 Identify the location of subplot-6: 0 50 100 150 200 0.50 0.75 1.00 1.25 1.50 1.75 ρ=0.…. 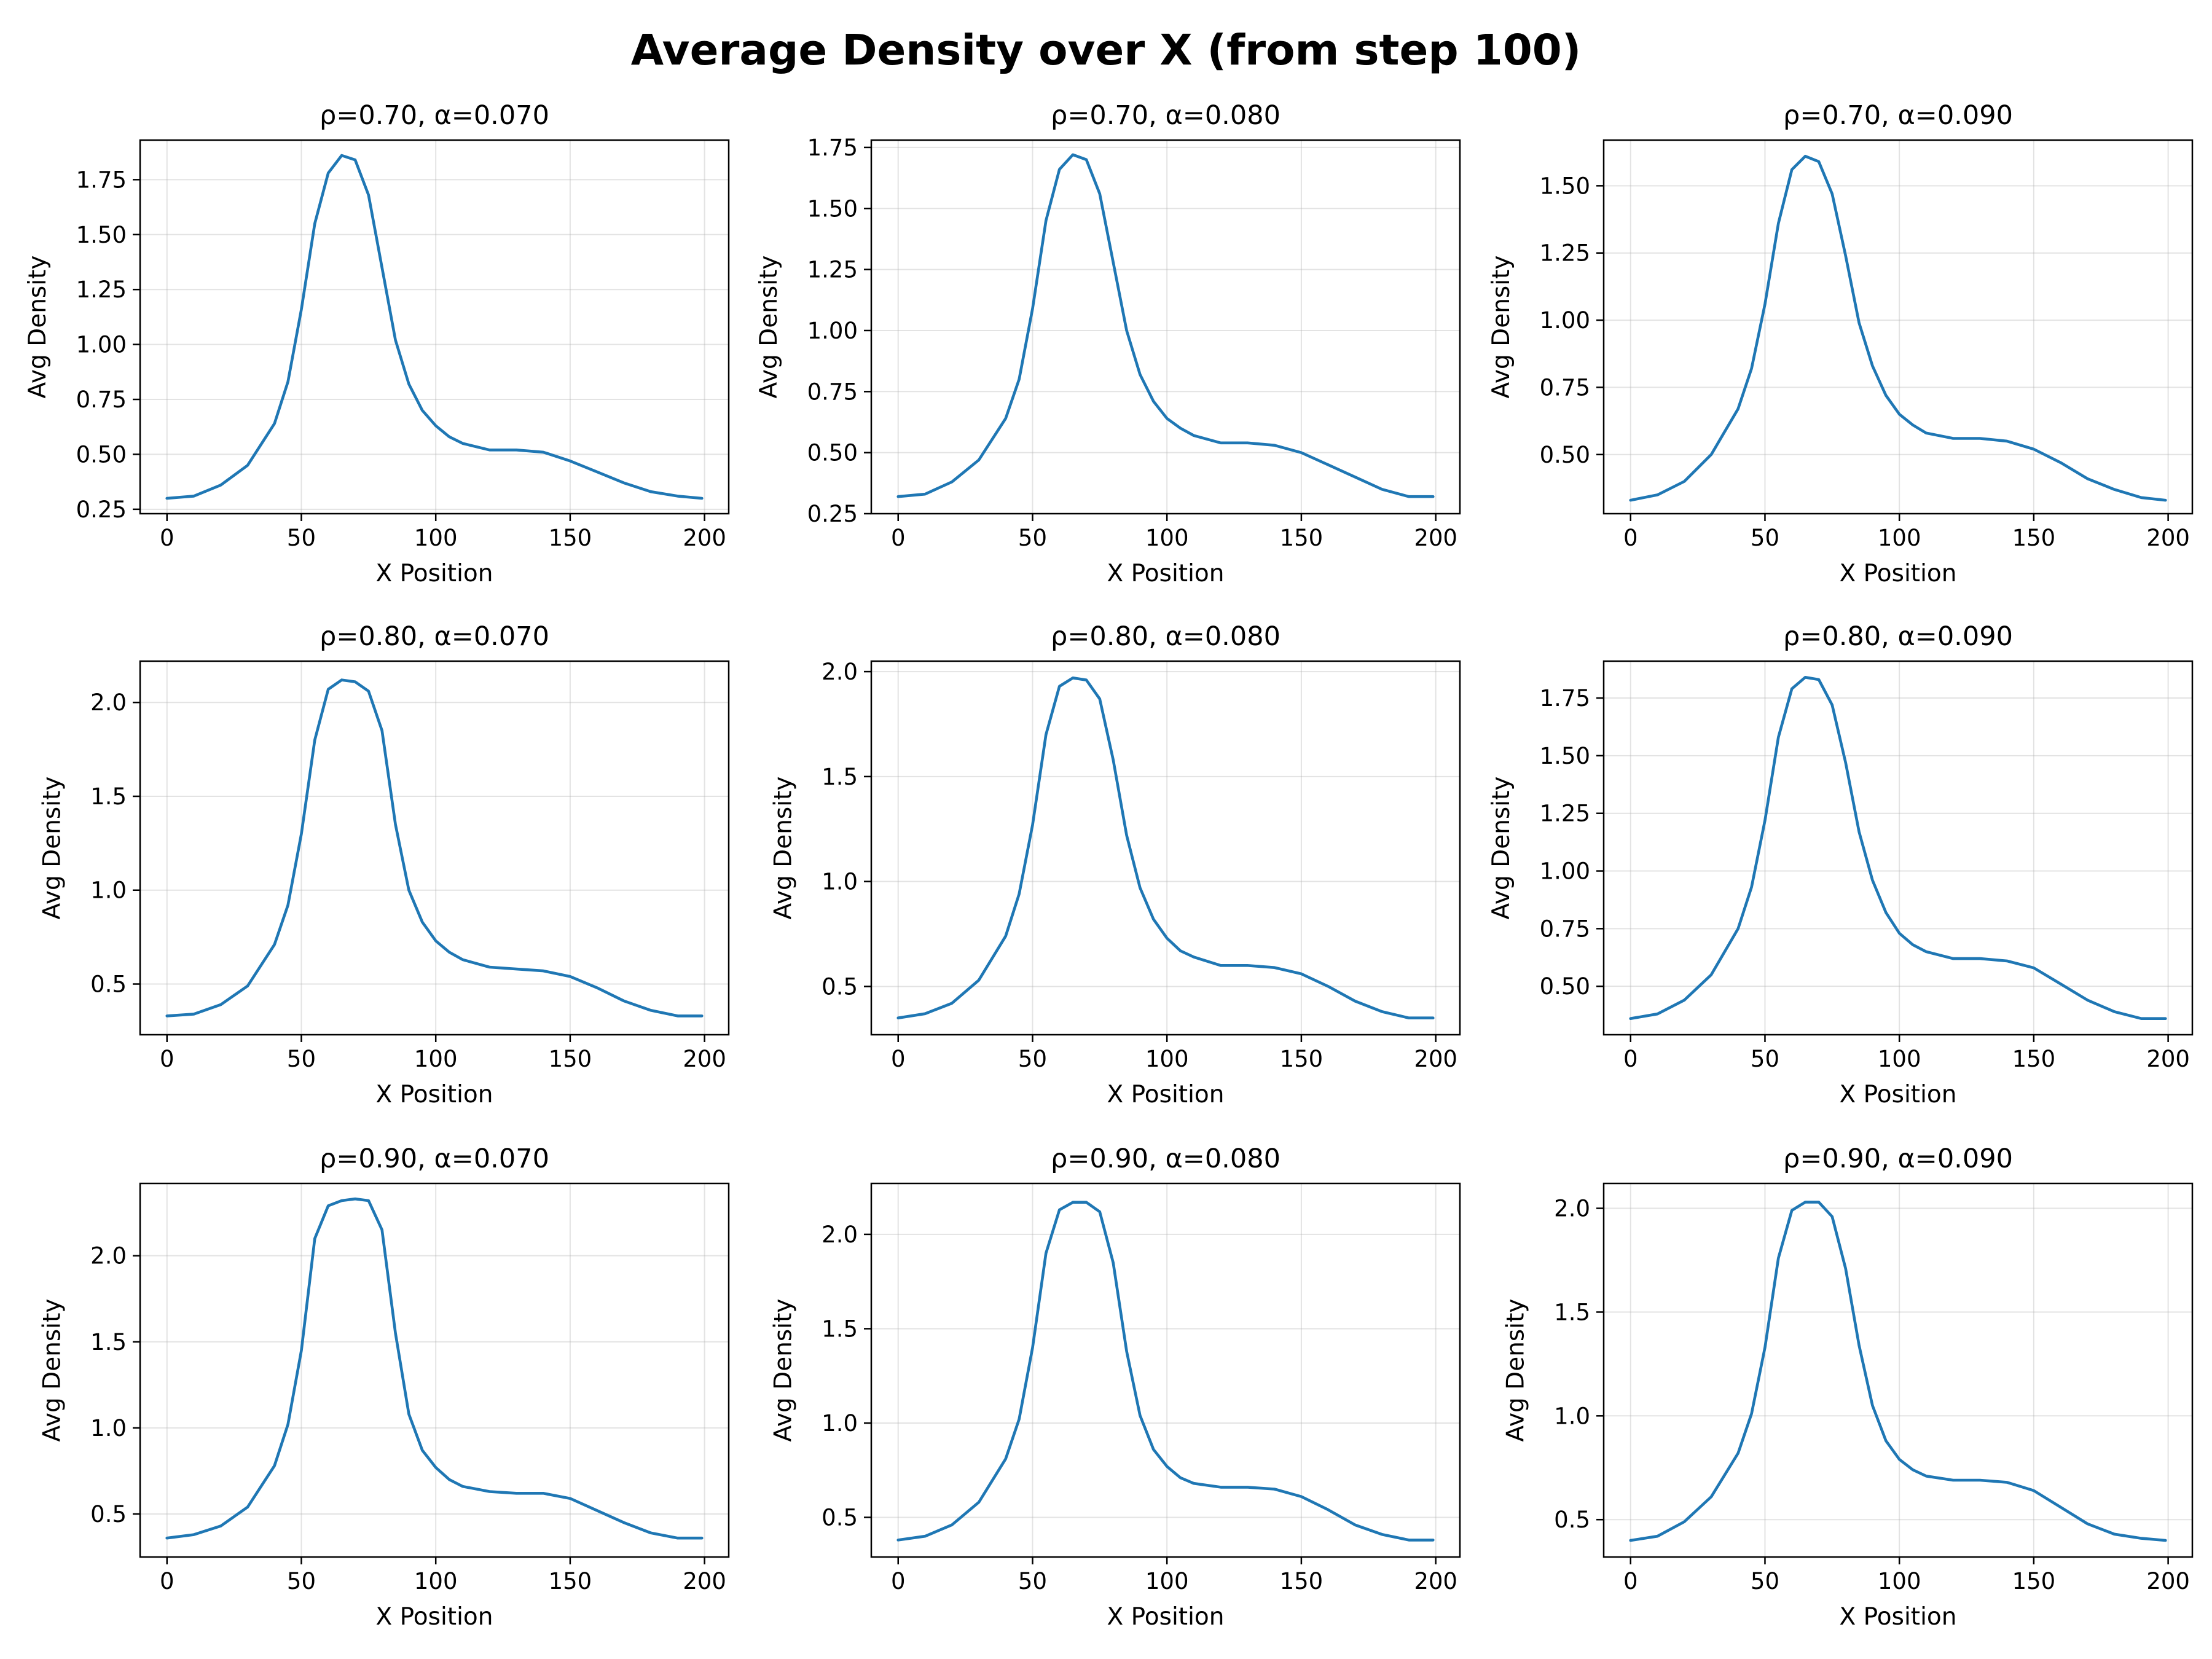
(1841, 864).